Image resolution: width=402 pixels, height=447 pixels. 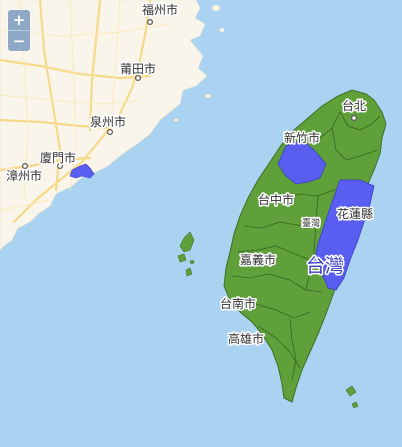 What do you see at coordinates (355, 213) in the screenshot?
I see `label-hualien: 花蓮縣` at bounding box center [355, 213].